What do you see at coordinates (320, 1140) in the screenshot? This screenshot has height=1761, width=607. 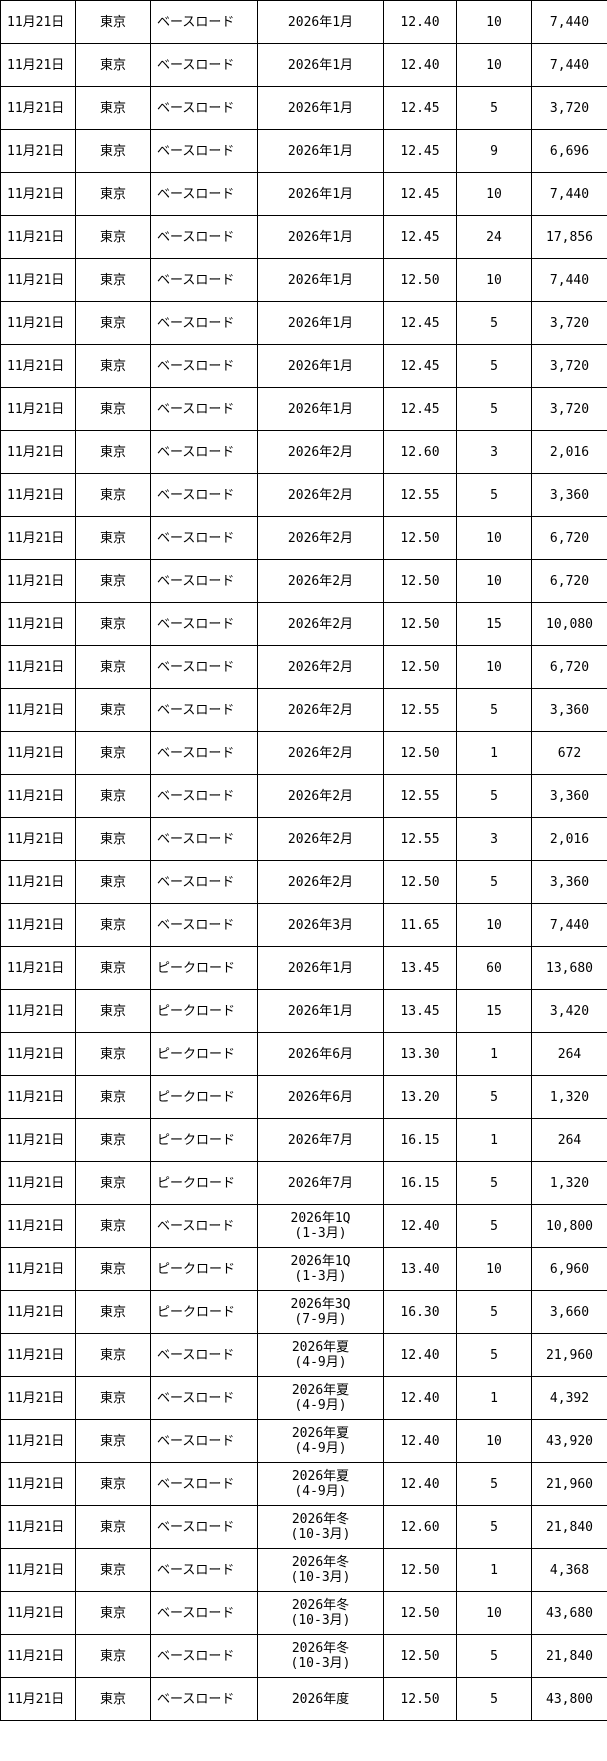 I see `period: 2026年7月` at bounding box center [320, 1140].